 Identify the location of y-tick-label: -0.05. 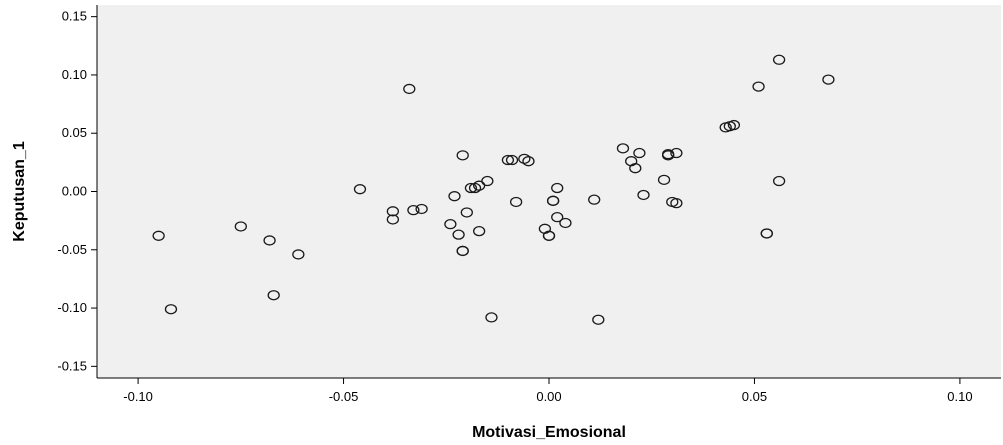
(72, 249).